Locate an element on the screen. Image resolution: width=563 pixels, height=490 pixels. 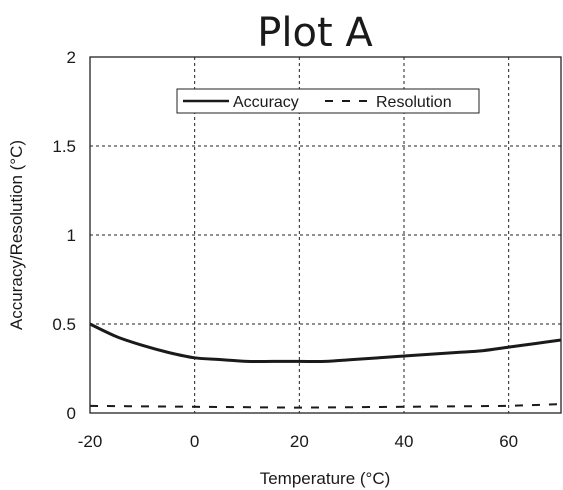
y-tick-label: 2 is located at coordinates (71, 57).